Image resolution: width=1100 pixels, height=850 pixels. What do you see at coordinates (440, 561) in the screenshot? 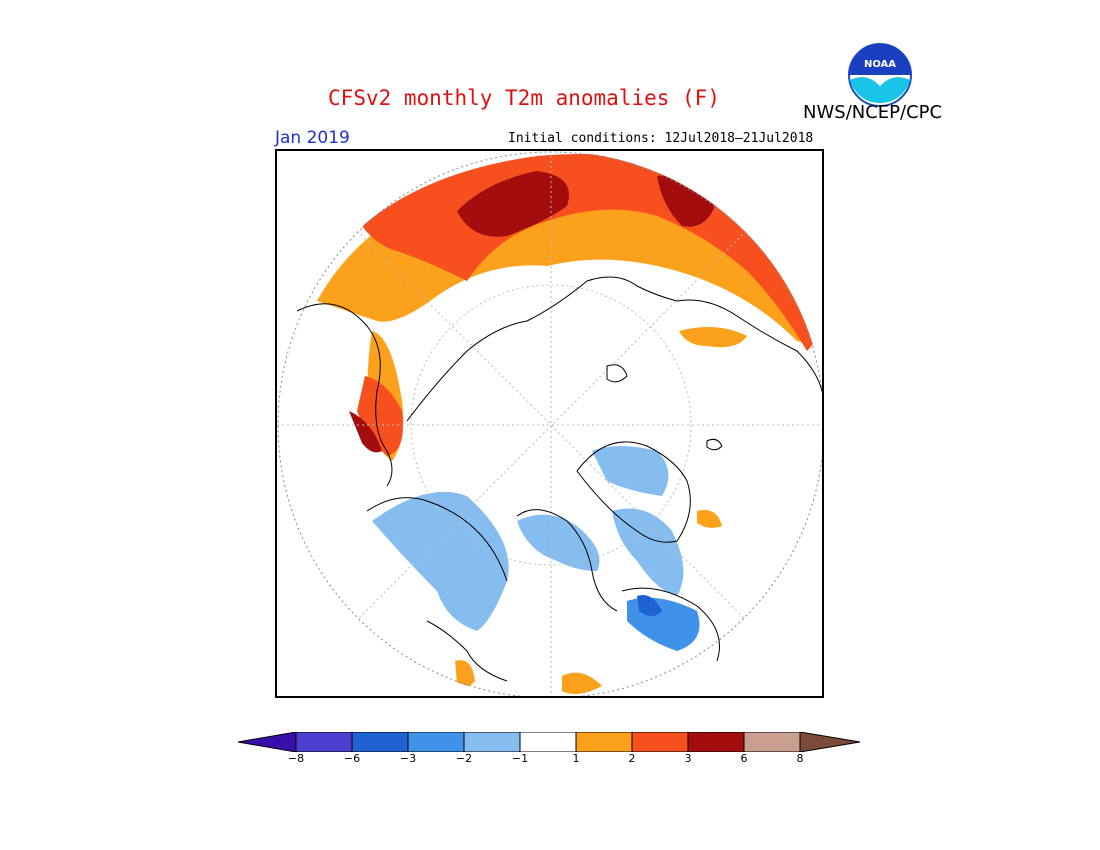
I see `anomaly-lightblue-region` at bounding box center [440, 561].